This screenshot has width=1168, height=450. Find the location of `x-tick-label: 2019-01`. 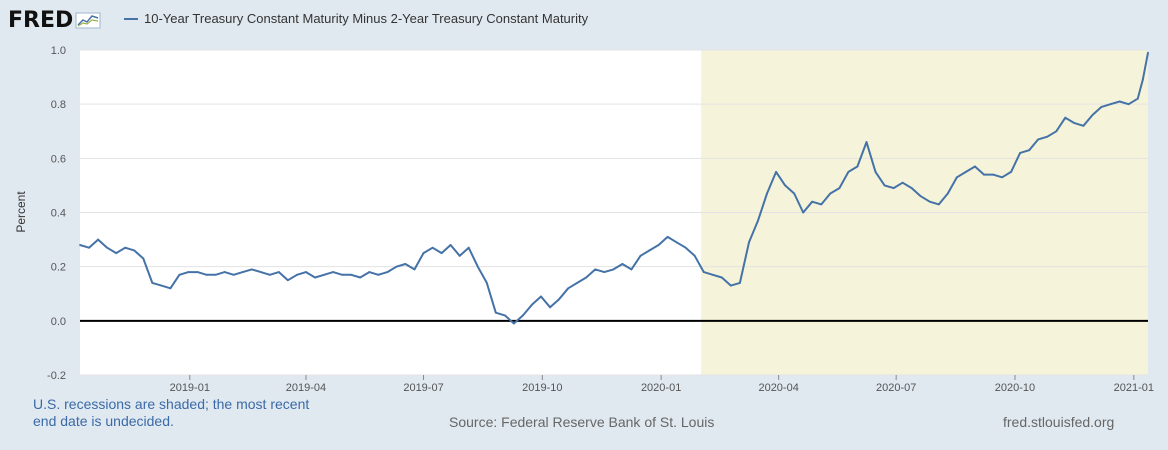

x-tick-label: 2019-01 is located at coordinates (190, 388).